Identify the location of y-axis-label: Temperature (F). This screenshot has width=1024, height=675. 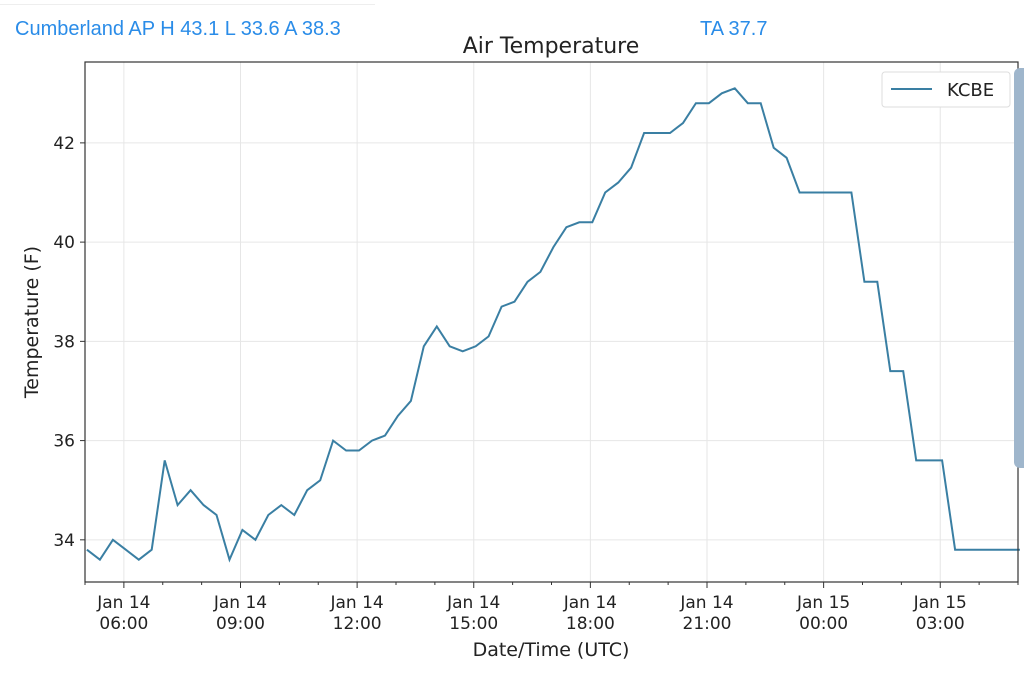
(32, 322).